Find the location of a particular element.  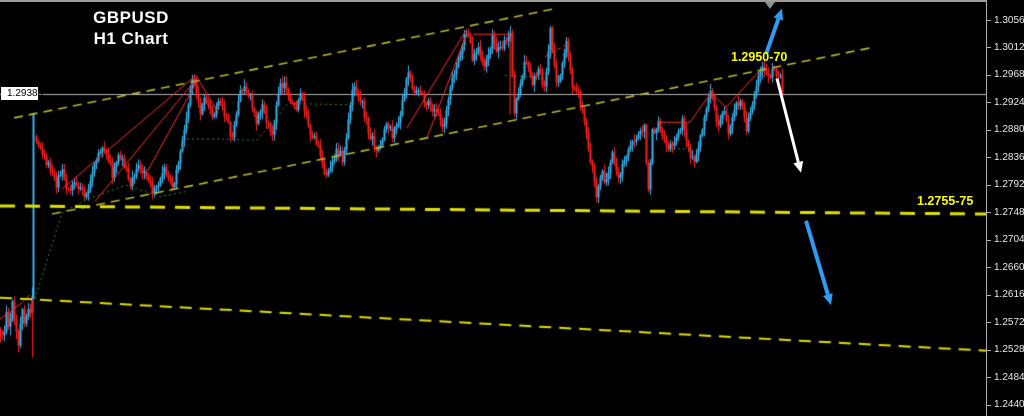

window-top-border is located at coordinates (512, 1).